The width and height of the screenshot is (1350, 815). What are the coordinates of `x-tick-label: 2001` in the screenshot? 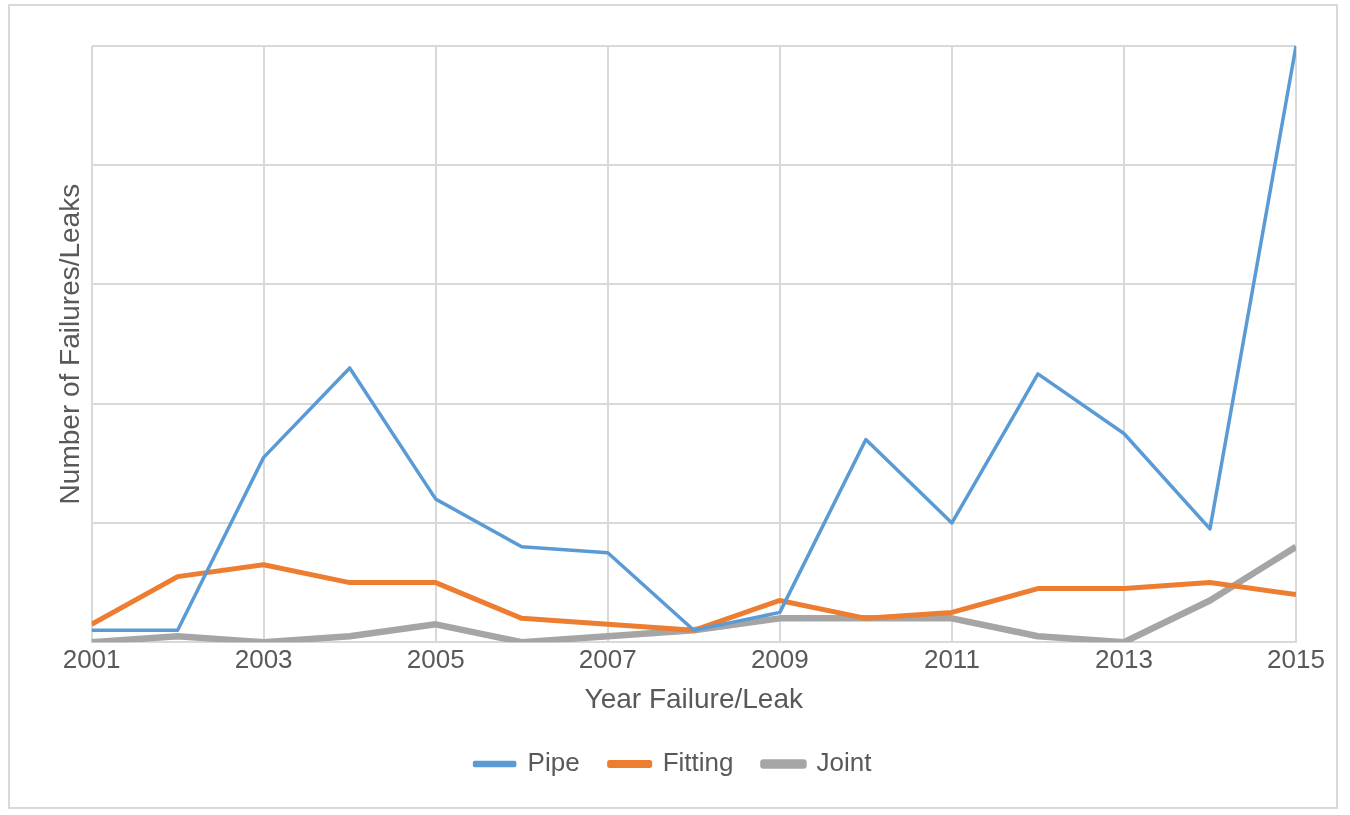 It's located at (91, 658).